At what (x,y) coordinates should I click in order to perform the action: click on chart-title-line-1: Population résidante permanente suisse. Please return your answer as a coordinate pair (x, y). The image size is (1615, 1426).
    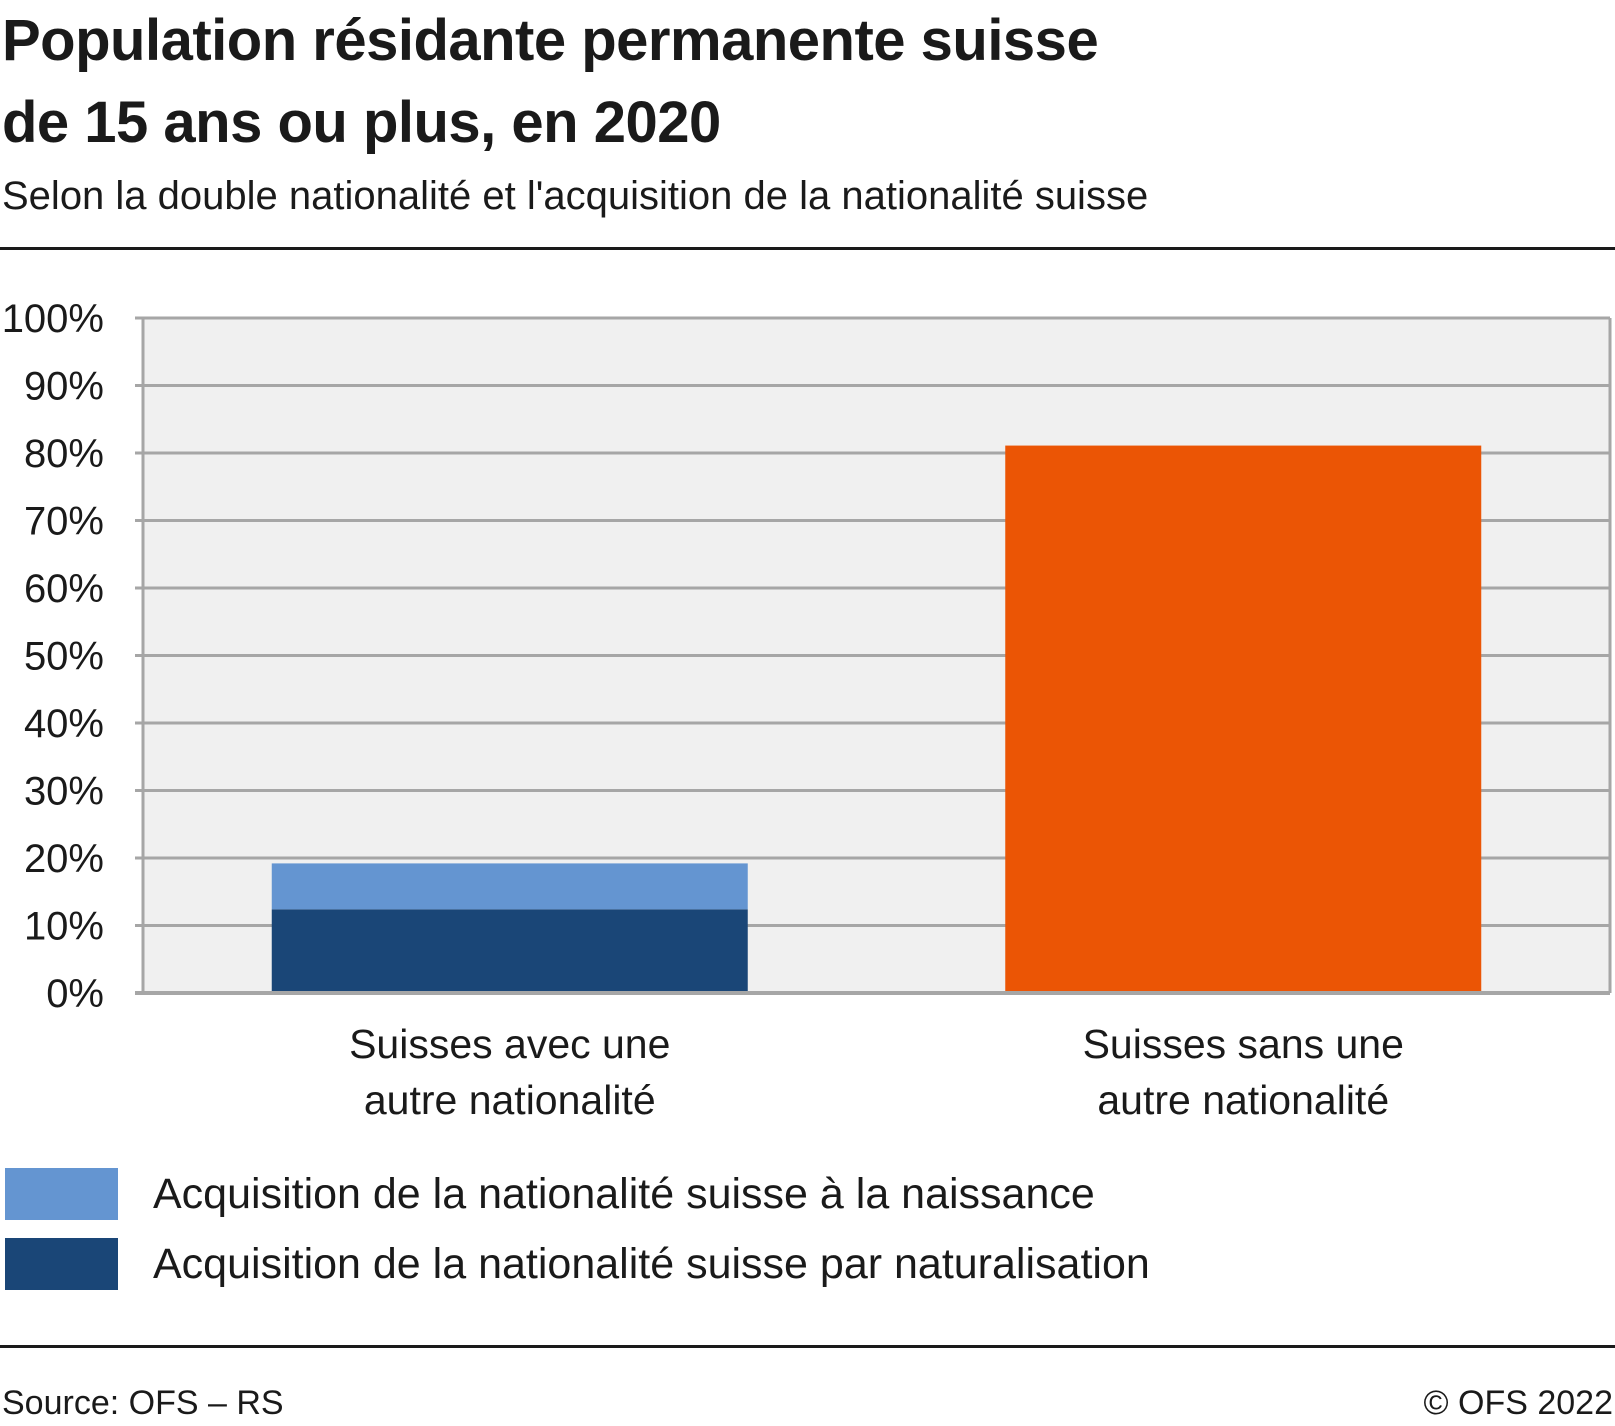
    Looking at the image, I should click on (550, 40).